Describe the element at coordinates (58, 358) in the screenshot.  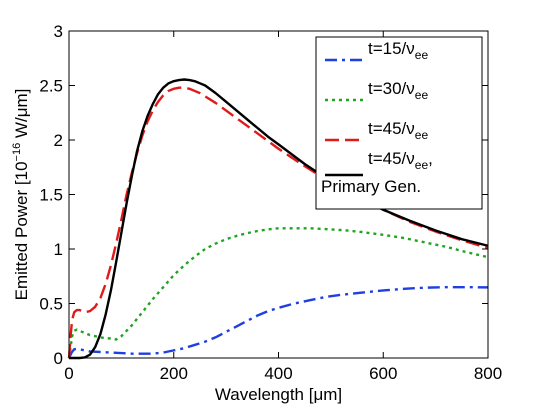
I see `y-tick-label: 0` at that location.